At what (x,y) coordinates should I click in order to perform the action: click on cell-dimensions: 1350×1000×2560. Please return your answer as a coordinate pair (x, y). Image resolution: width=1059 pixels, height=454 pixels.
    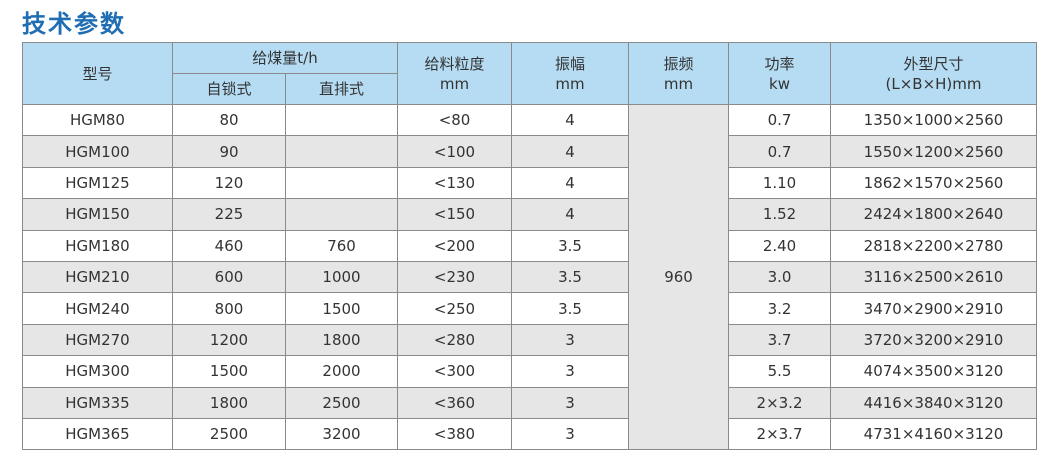
    Looking at the image, I should click on (934, 120).